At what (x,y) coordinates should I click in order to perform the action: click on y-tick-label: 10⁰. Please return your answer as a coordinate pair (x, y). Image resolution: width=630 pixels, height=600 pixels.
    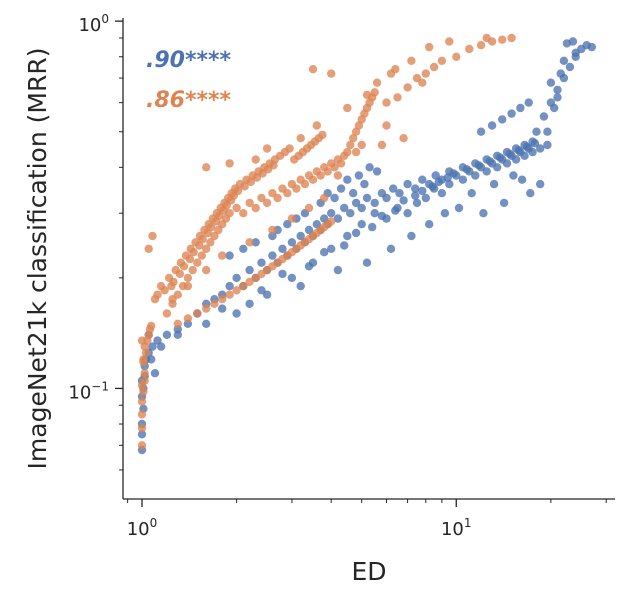
    Looking at the image, I should click on (93, 24).